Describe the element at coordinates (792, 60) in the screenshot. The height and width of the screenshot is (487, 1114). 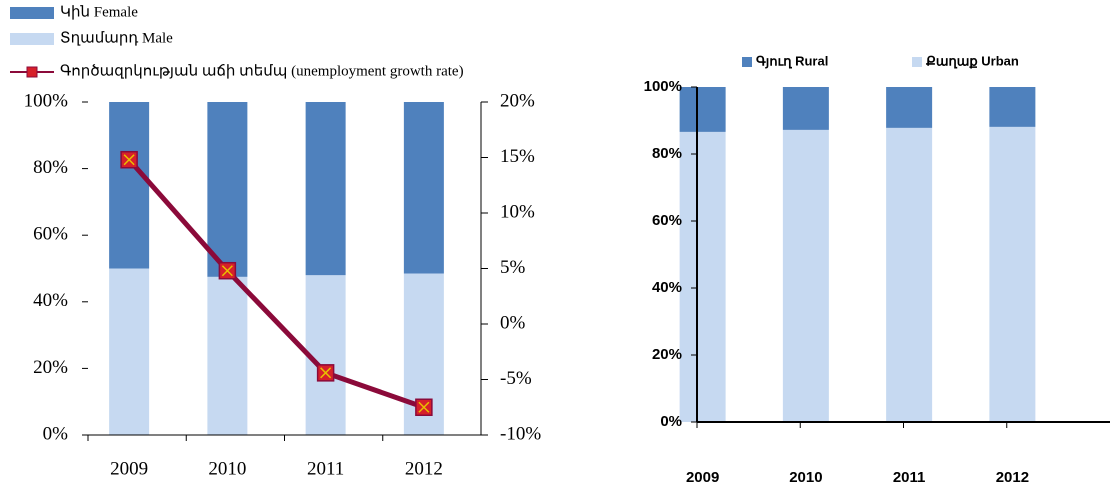
I see `legend-label: Գյուղ Rural` at that location.